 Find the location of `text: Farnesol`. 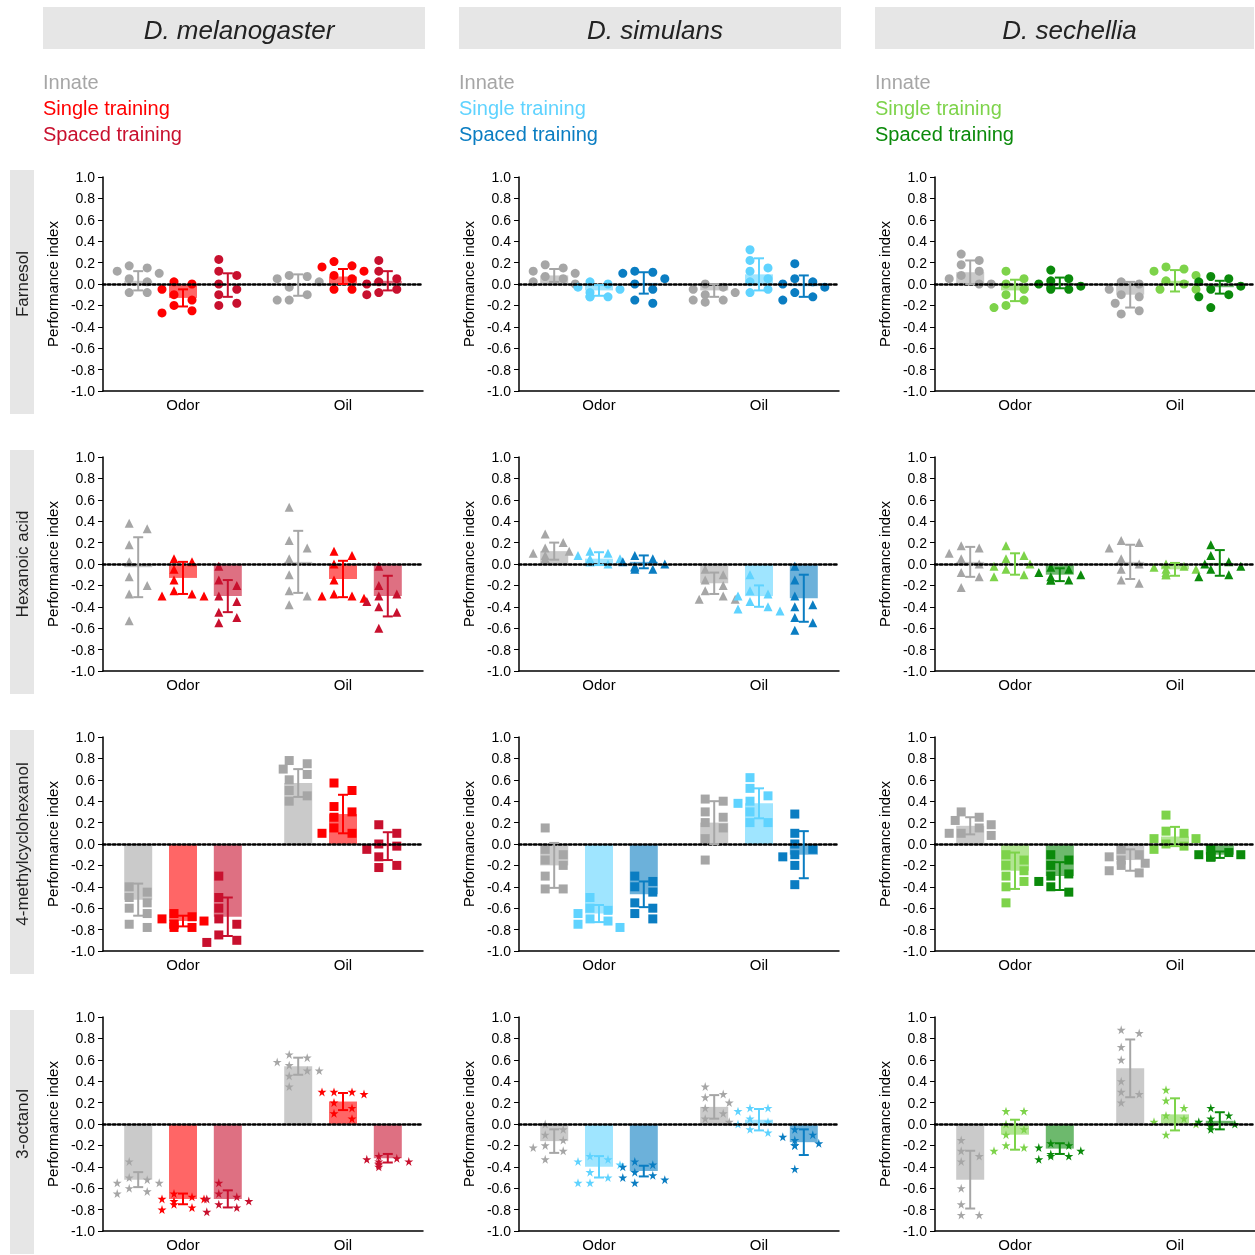

text: Farnesol is located at coordinates (22, 284).